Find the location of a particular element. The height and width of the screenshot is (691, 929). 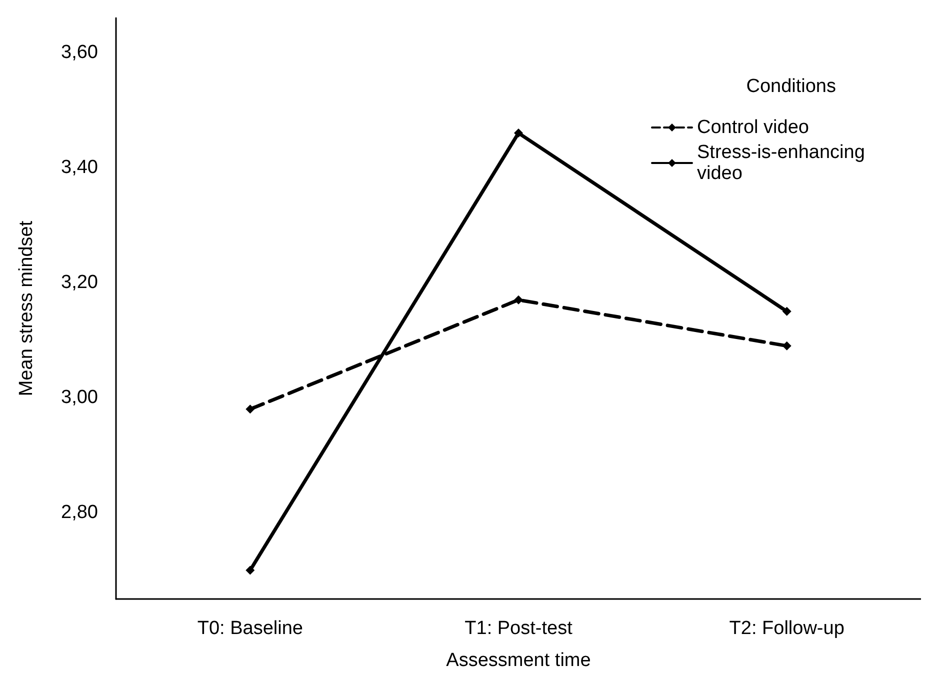

y-tick-label: 3,00 is located at coordinates (79, 397).